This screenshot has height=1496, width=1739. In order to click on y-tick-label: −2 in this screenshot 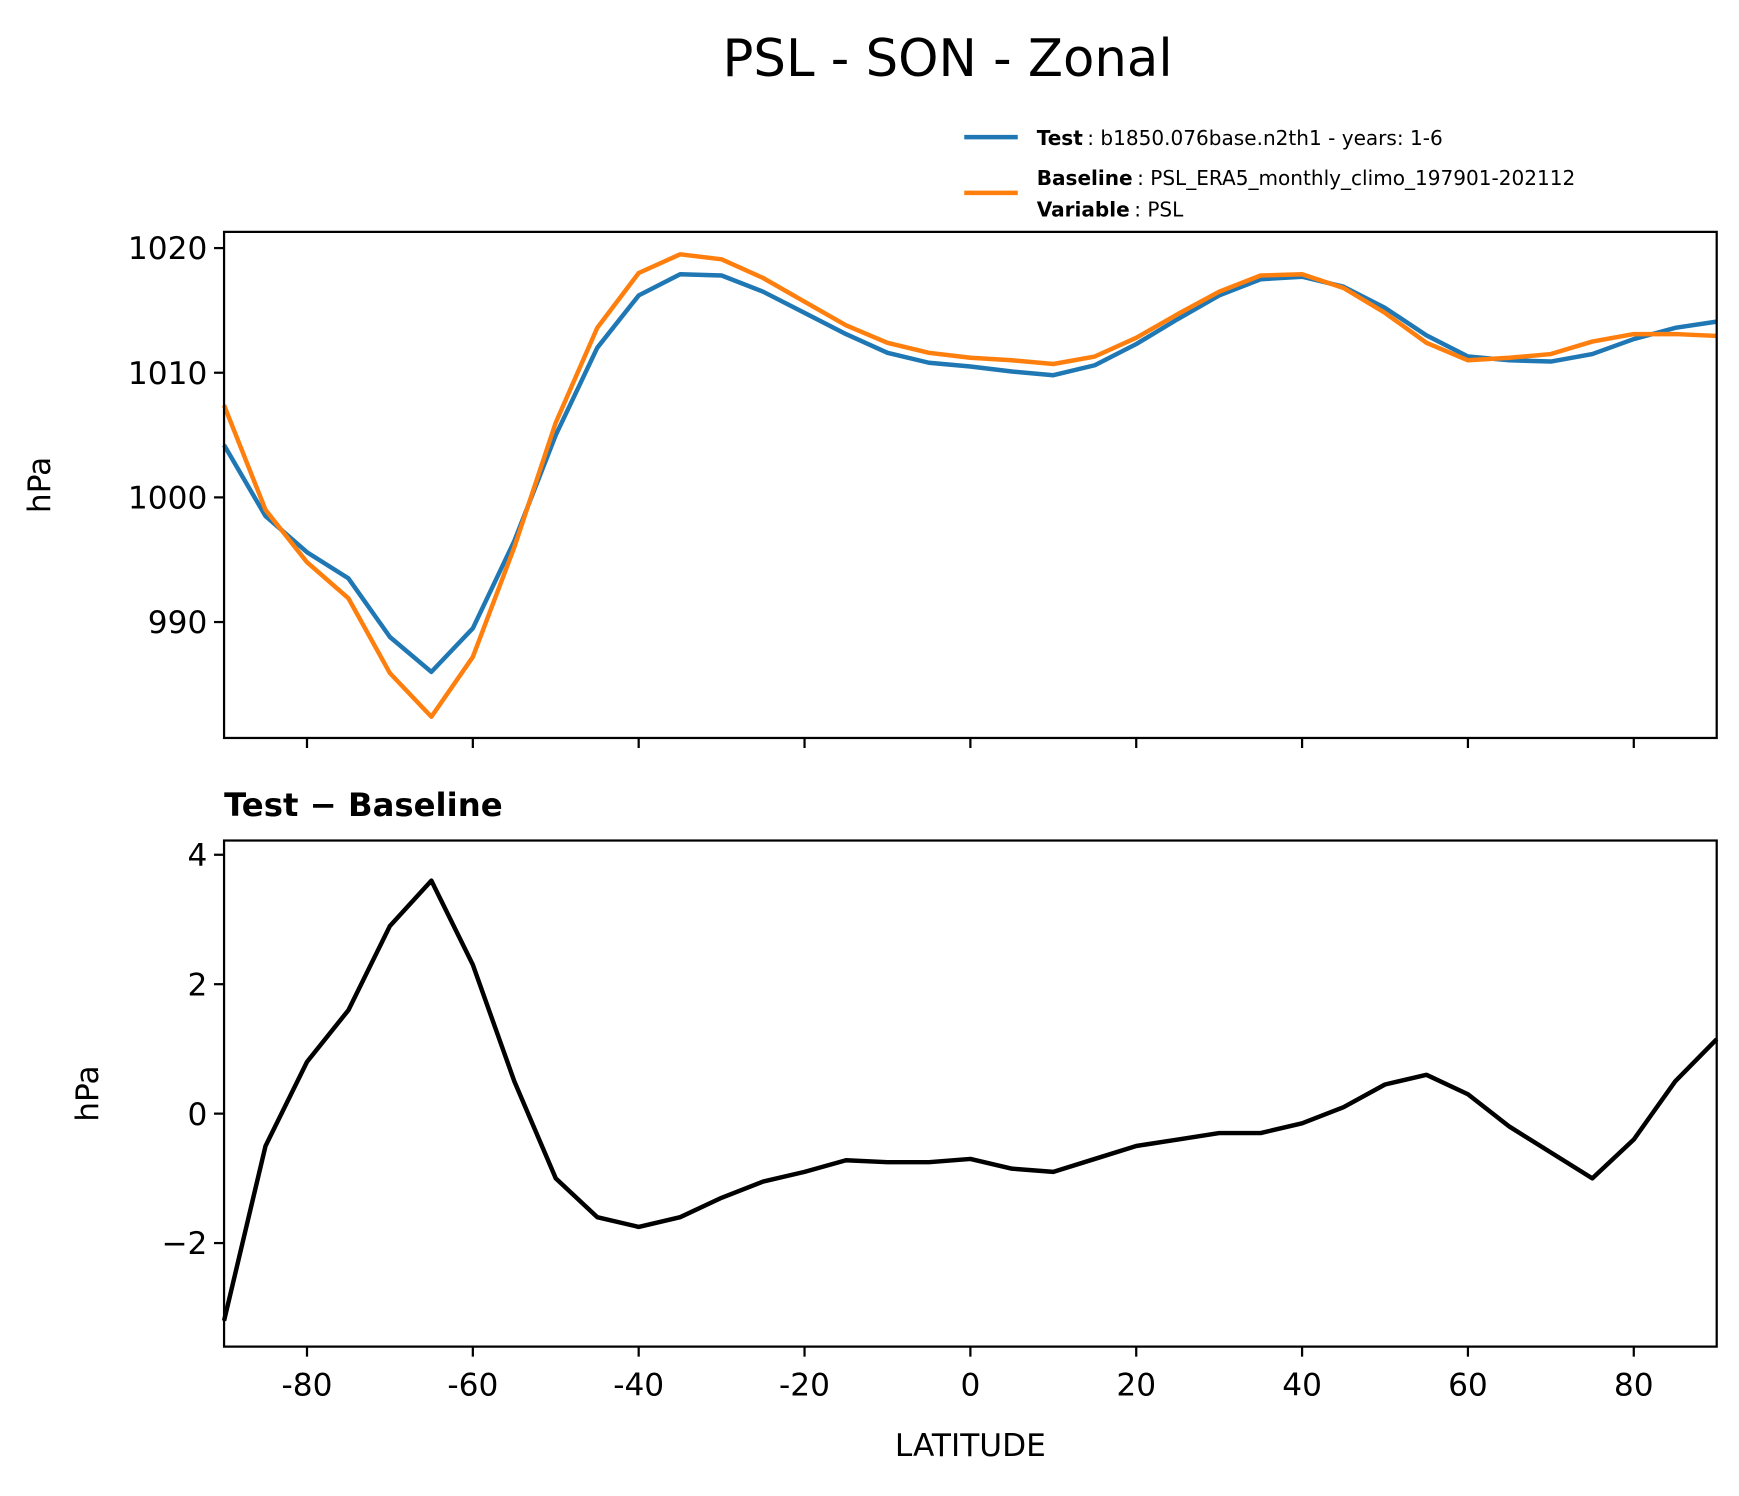, I will do `click(184, 1244)`.